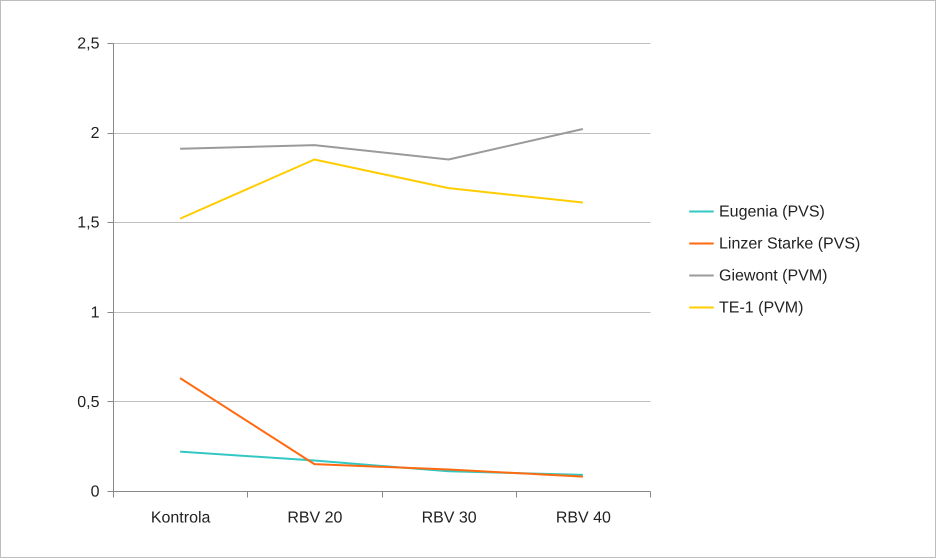  What do you see at coordinates (95, 133) in the screenshot?
I see `y-tick-label: 2` at bounding box center [95, 133].